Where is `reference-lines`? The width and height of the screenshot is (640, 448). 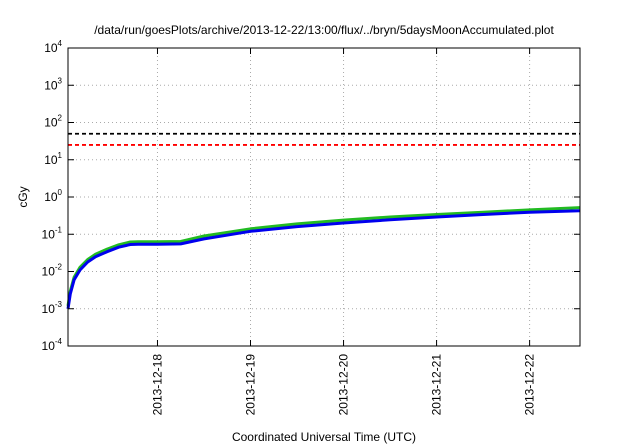 reference-lines is located at coordinates (324, 139).